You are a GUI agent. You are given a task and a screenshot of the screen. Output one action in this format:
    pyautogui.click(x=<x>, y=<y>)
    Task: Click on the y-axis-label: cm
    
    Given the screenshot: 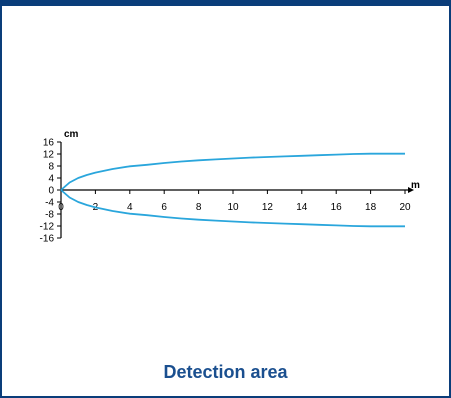 What is the action you would take?
    pyautogui.click(x=71, y=134)
    